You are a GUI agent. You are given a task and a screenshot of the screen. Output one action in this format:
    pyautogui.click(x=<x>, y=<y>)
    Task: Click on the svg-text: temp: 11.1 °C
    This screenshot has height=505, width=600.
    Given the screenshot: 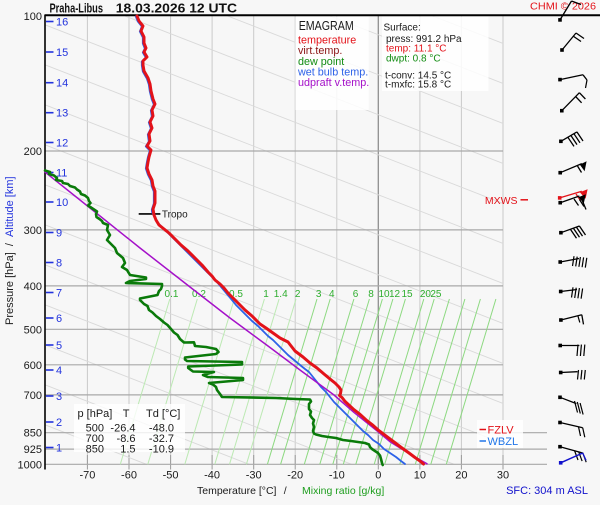 What is the action you would take?
    pyautogui.click(x=416, y=49)
    